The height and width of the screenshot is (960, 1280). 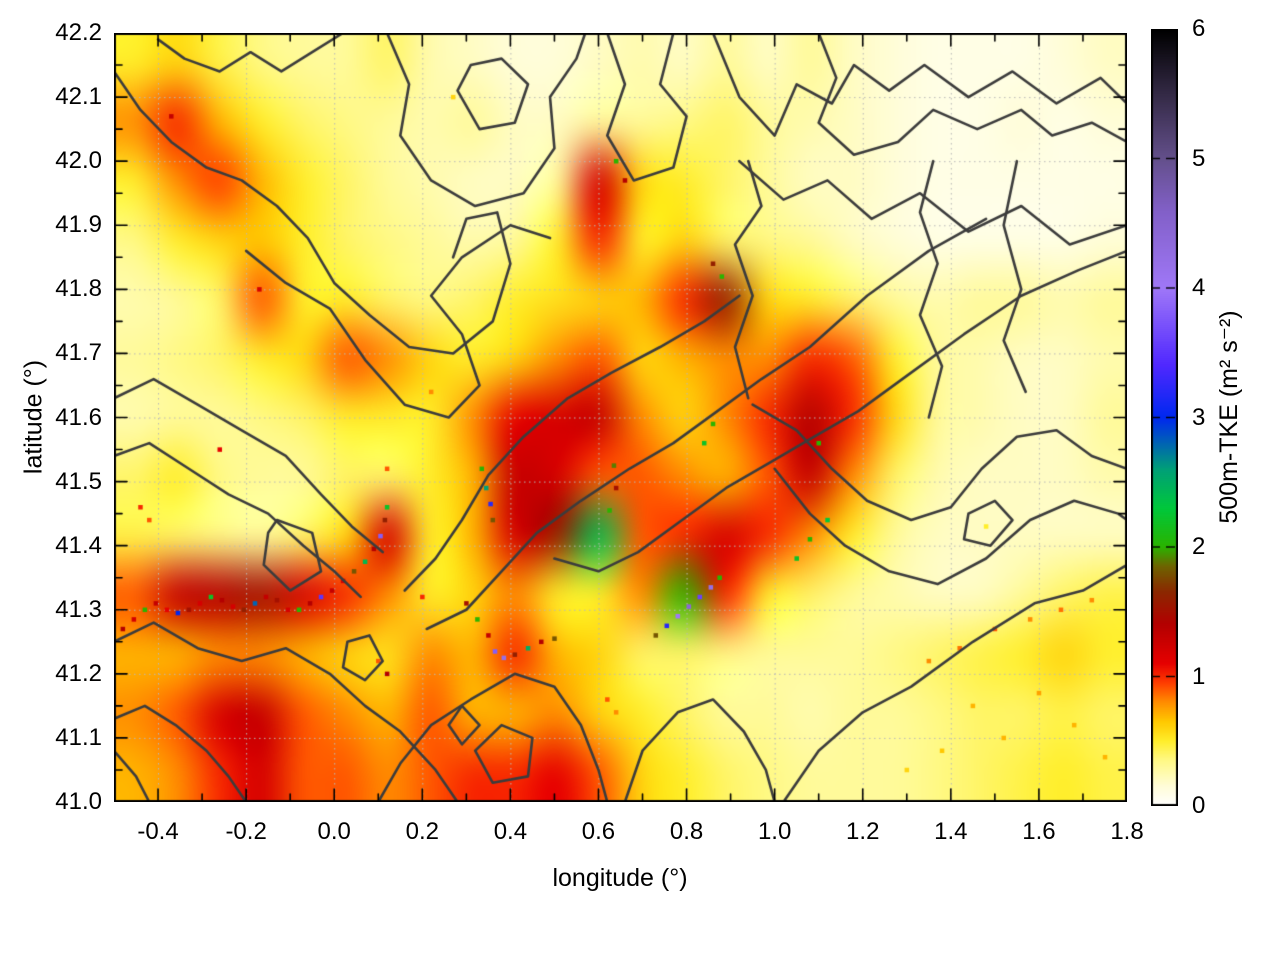 What do you see at coordinates (863, 831) in the screenshot?
I see `x-tick-label: 1.2` at bounding box center [863, 831].